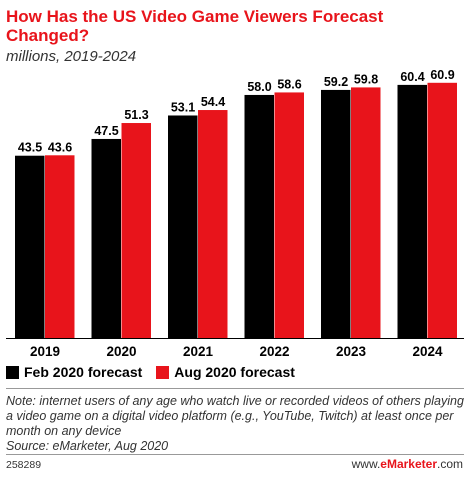 This screenshot has height=477, width=470. Describe the element at coordinates (289, 215) in the screenshot. I see `bar-aug-2022` at that location.